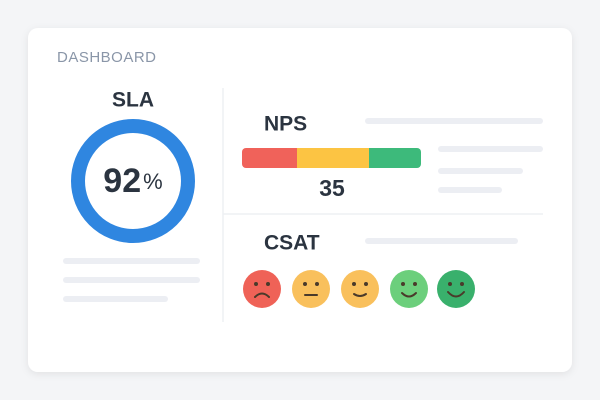 The image size is (600, 400). I want to click on sla-ring, so click(133, 181).